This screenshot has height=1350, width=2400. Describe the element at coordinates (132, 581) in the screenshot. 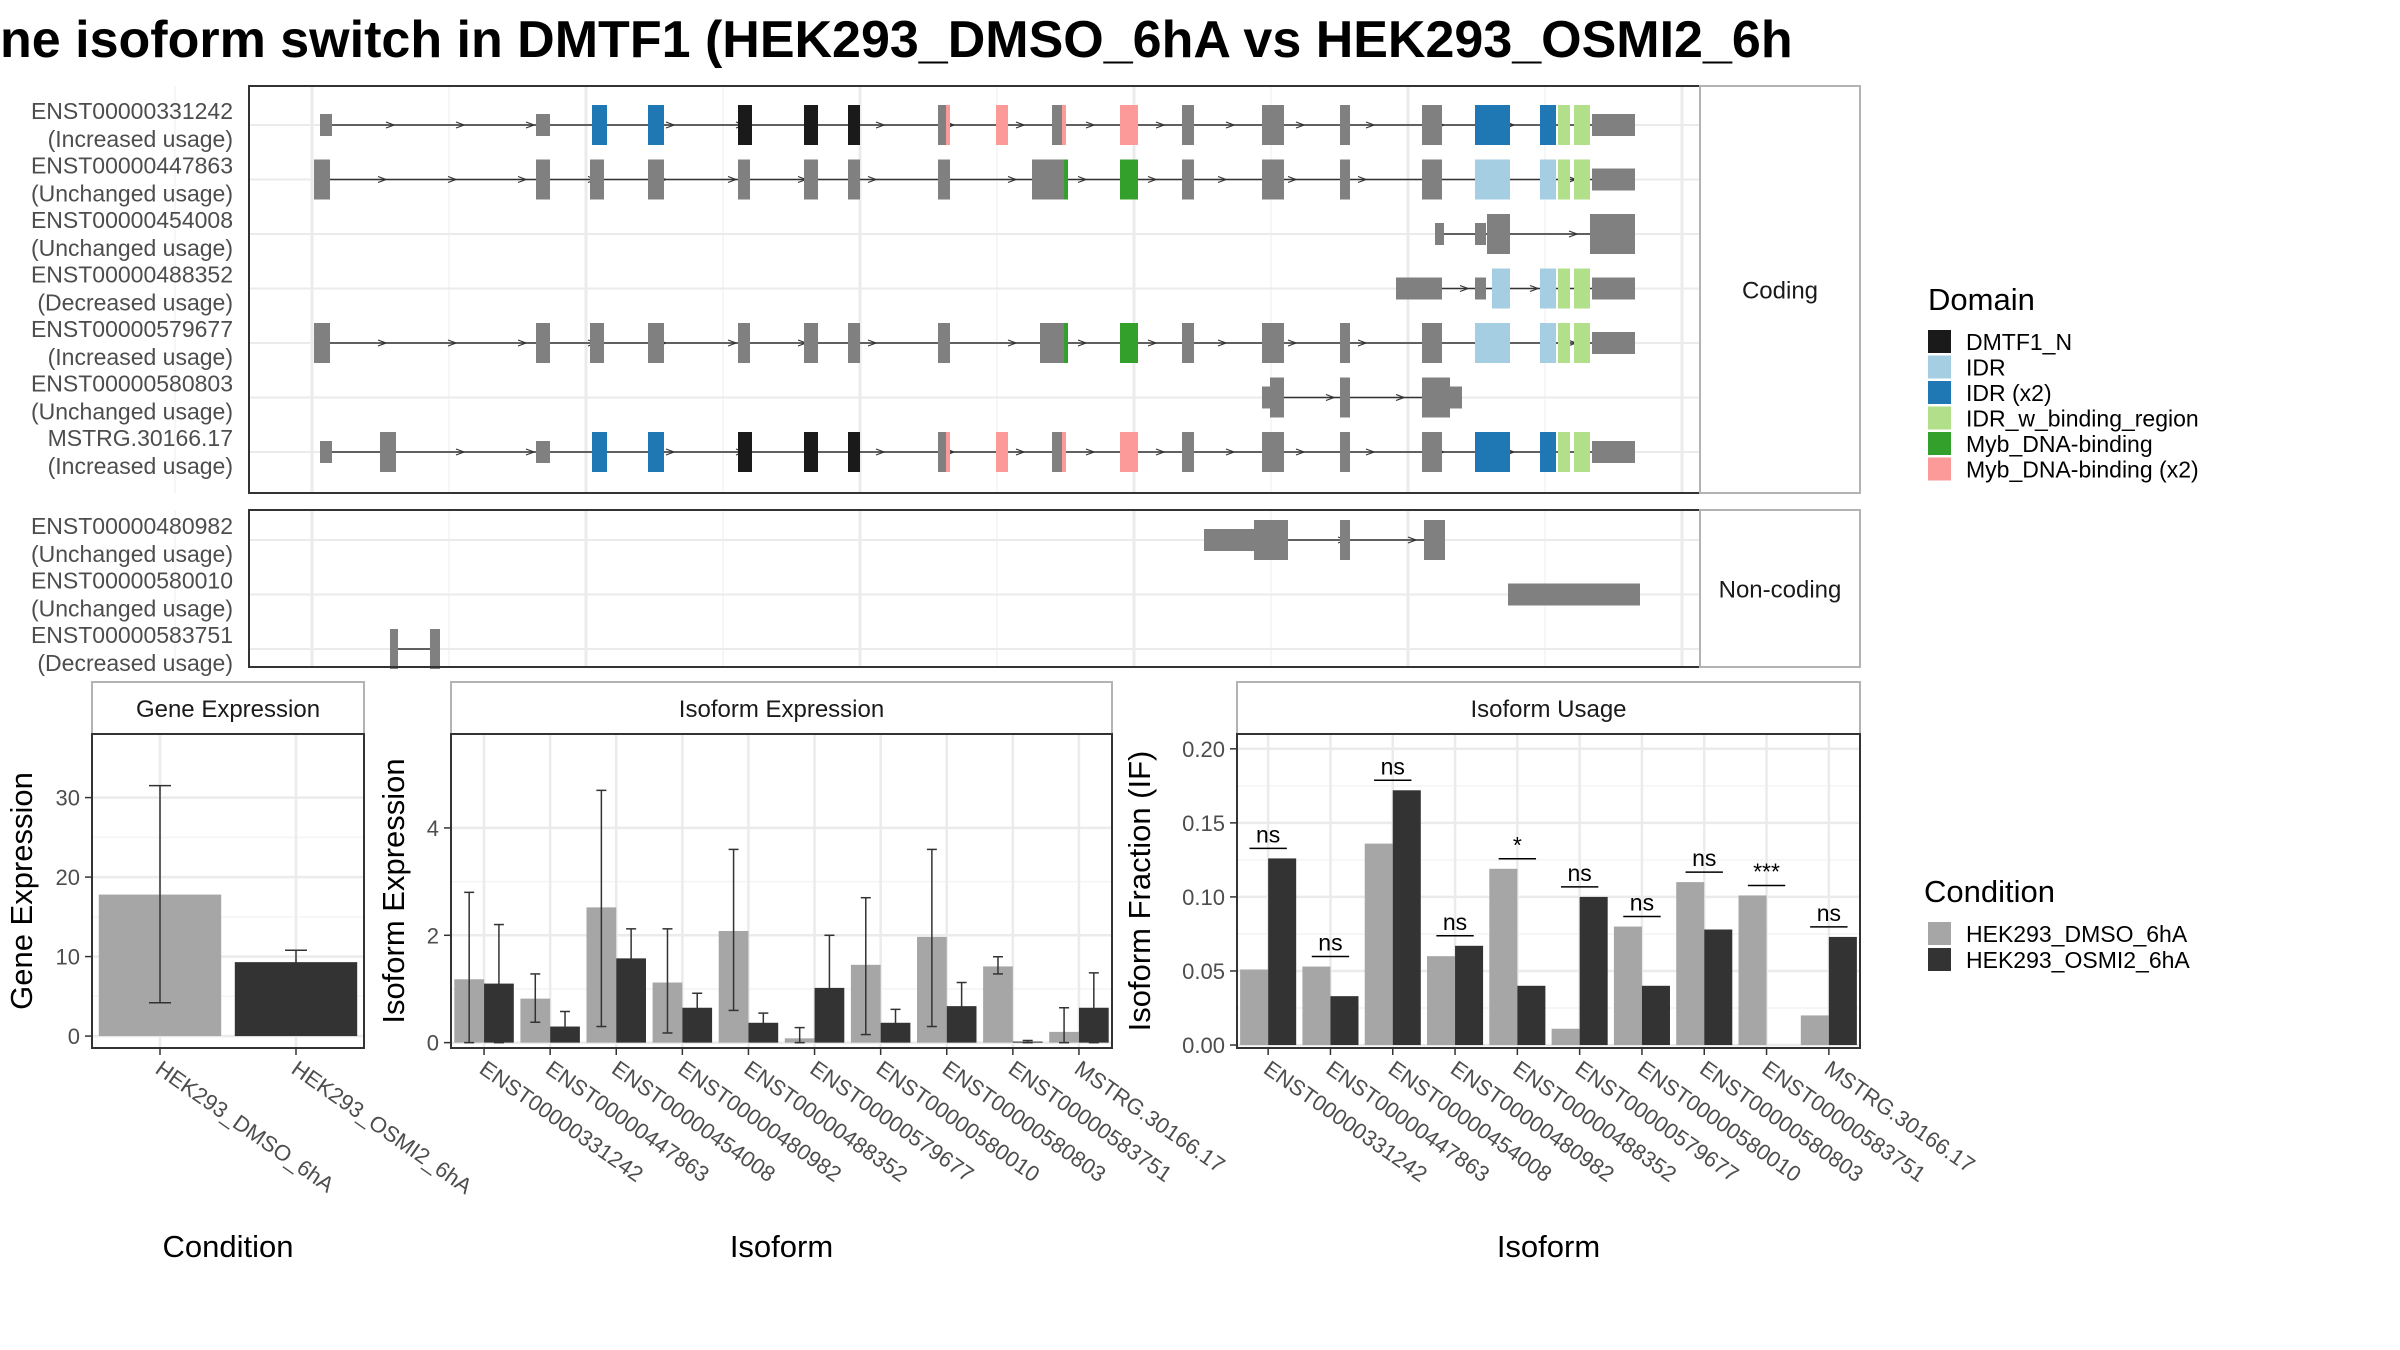

I see `isoform-id-label: ENST00000580010` at that location.